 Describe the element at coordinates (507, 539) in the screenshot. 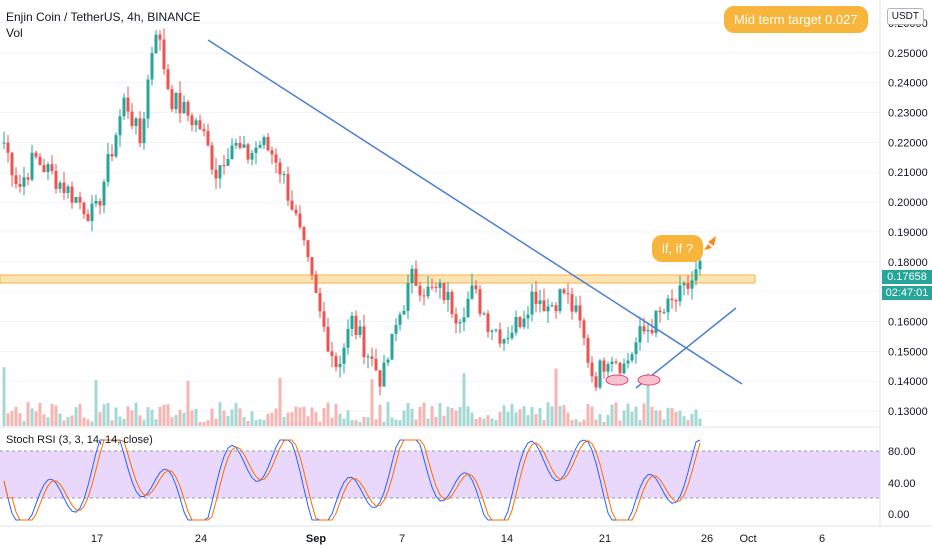

I see `time-tick: 14` at that location.